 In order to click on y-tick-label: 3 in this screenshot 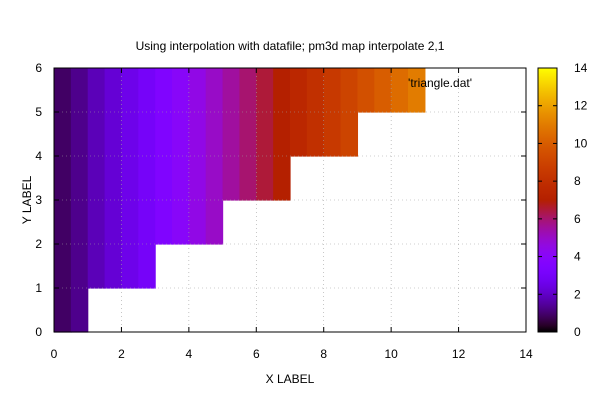, I will do `click(38, 200)`.